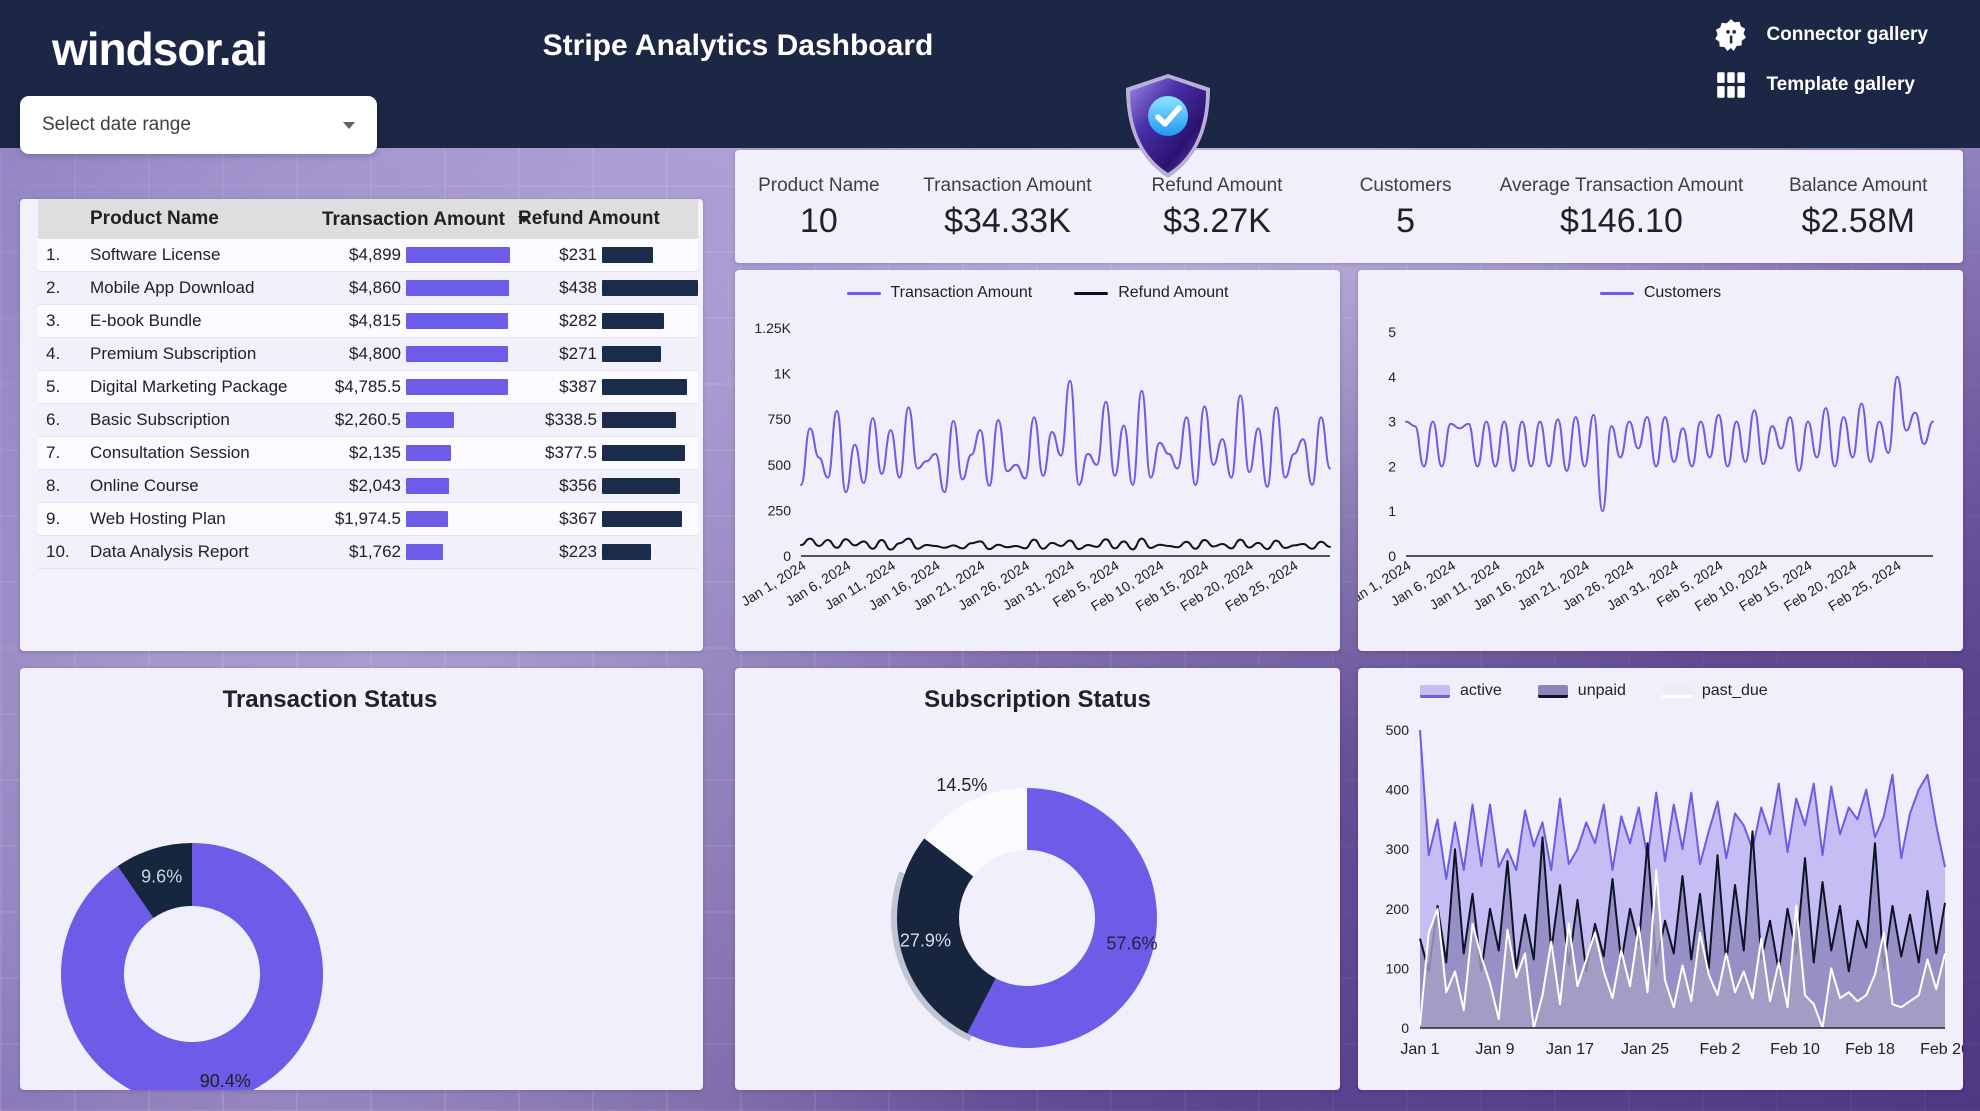  What do you see at coordinates (1734, 690) in the screenshot?
I see `legend-label: past_due` at bounding box center [1734, 690].